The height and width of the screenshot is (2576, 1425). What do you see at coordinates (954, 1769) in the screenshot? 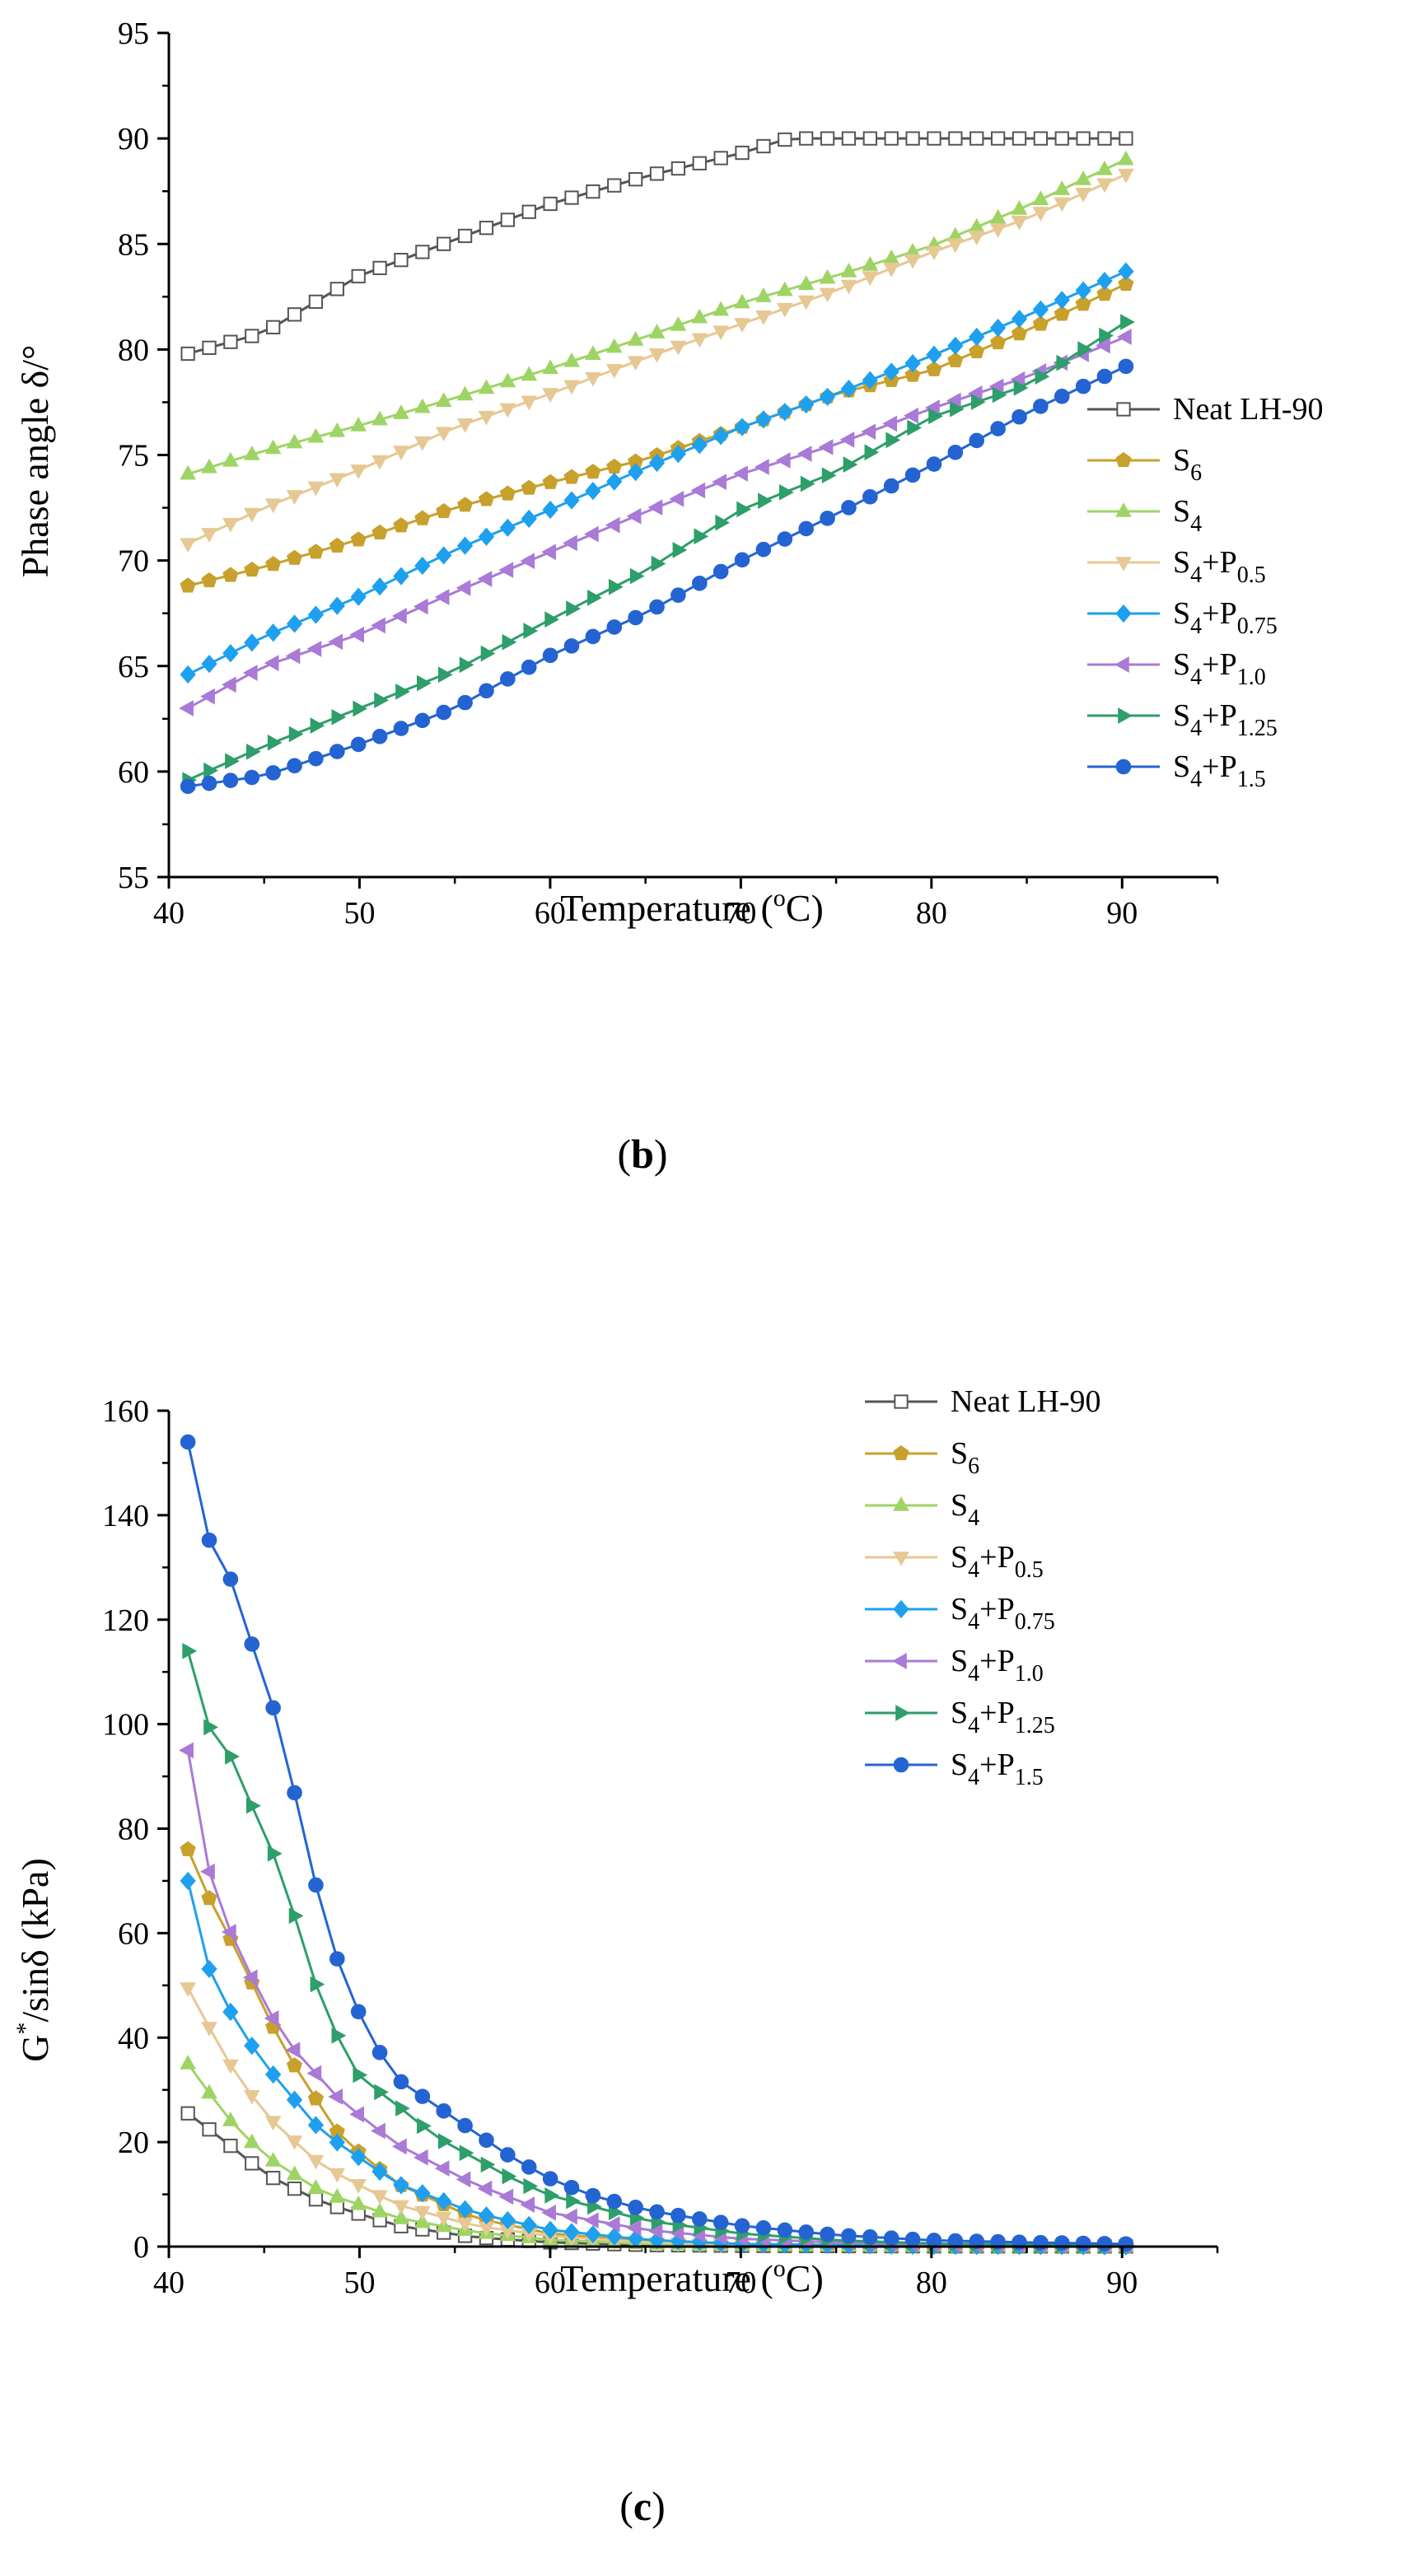
I see `legend-item-S4P15: S4+P1.5` at bounding box center [954, 1769].